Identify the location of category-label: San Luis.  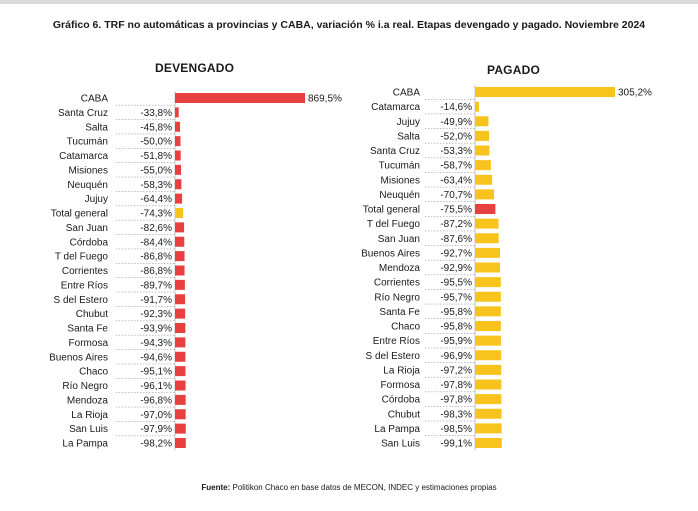
(88, 429).